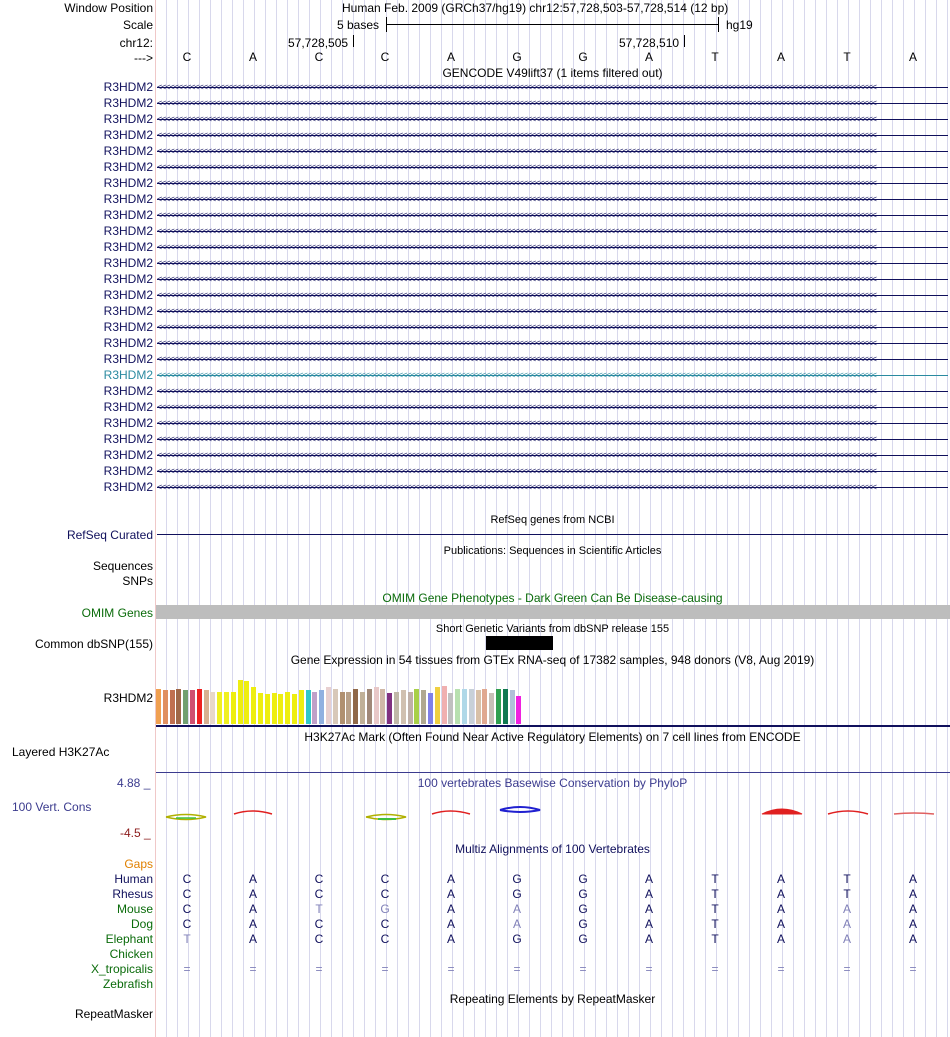 The width and height of the screenshot is (950, 1037). I want to click on gtex-expression-chart, so click(346, 696).